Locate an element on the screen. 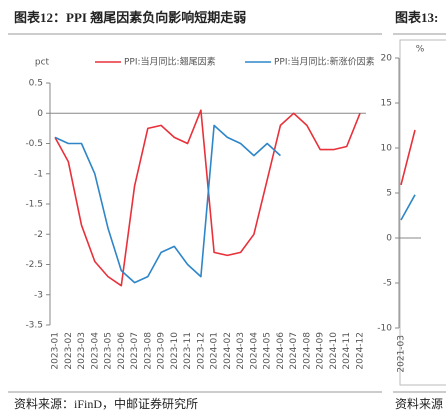  x-tick-label: 2021-03 is located at coordinates (402, 354).